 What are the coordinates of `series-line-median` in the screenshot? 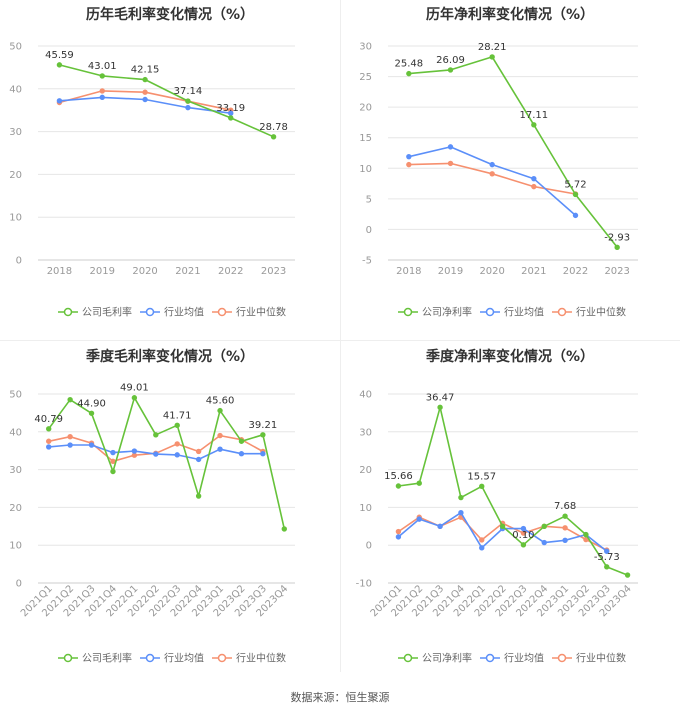 It's located at (156, 448).